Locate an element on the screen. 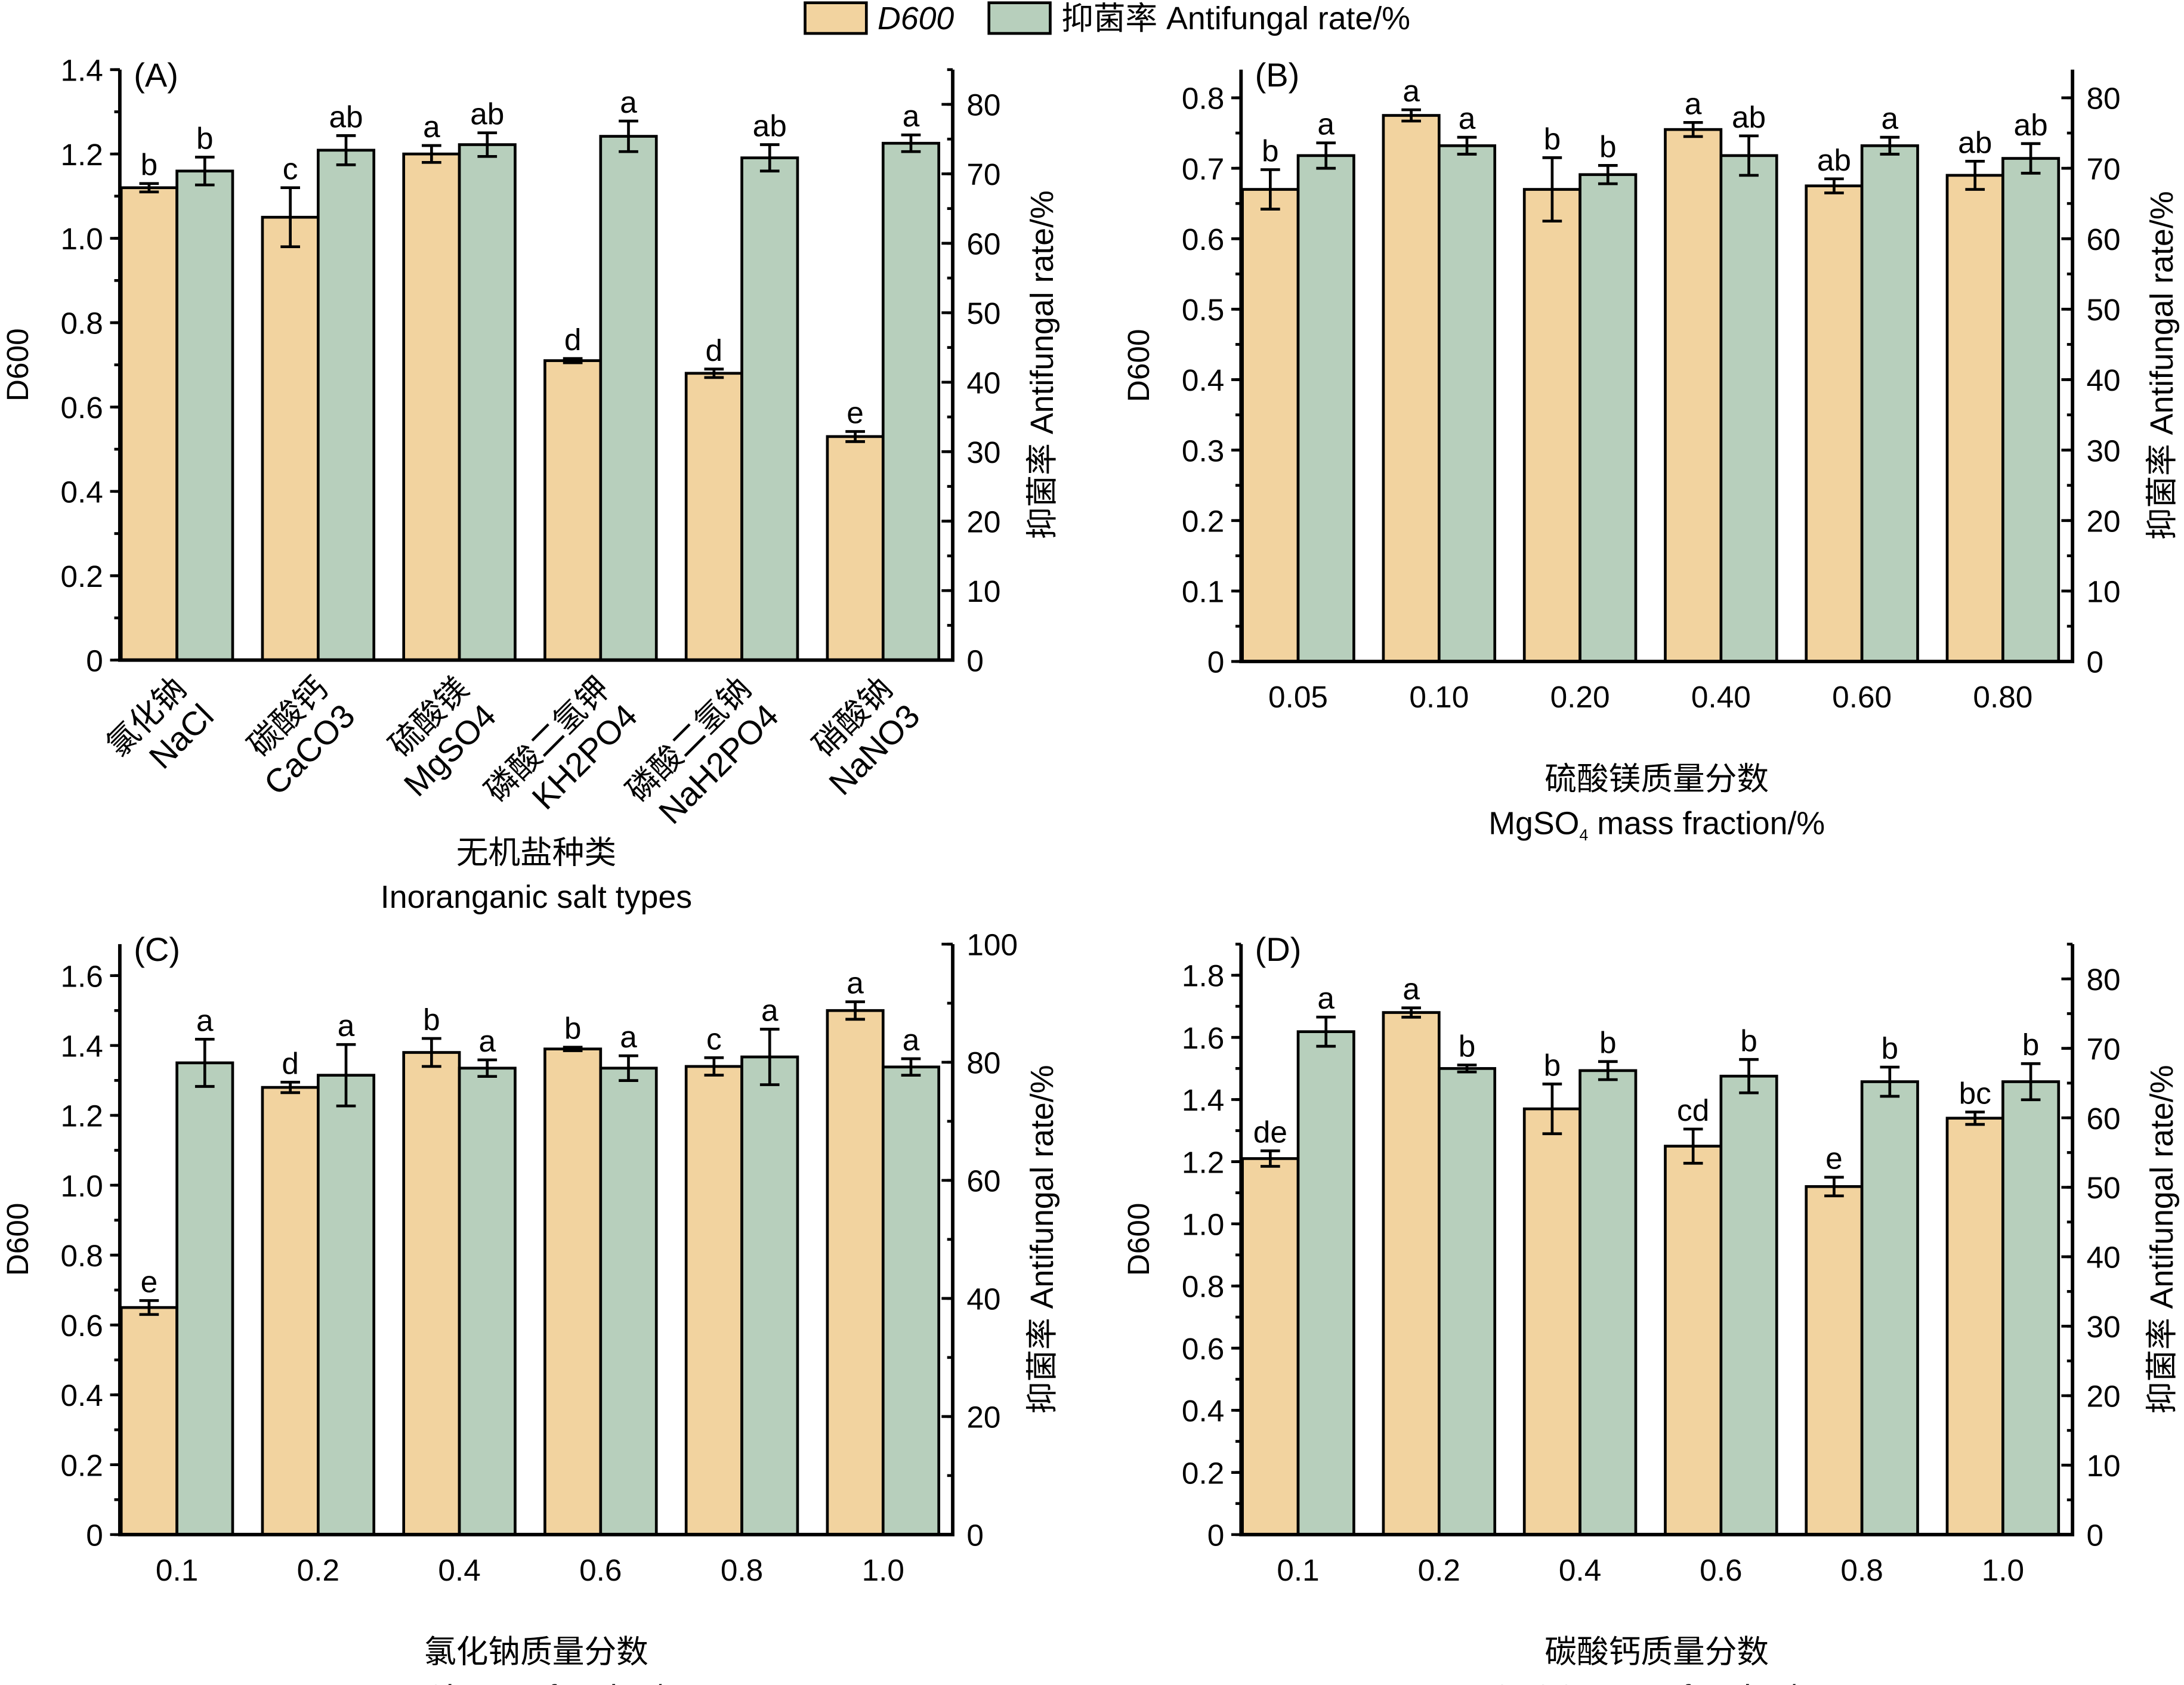  x-tick-label: 0.60 is located at coordinates (1862, 697).